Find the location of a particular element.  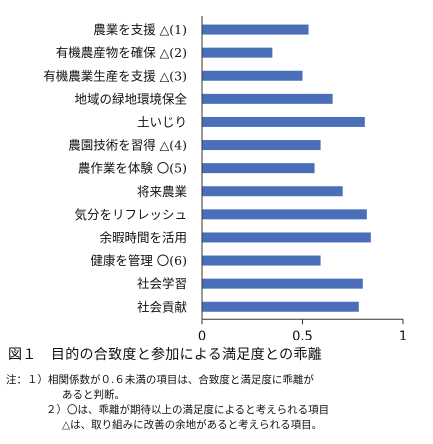

category-label: 健康を管理 〇(6) is located at coordinates (138, 260).